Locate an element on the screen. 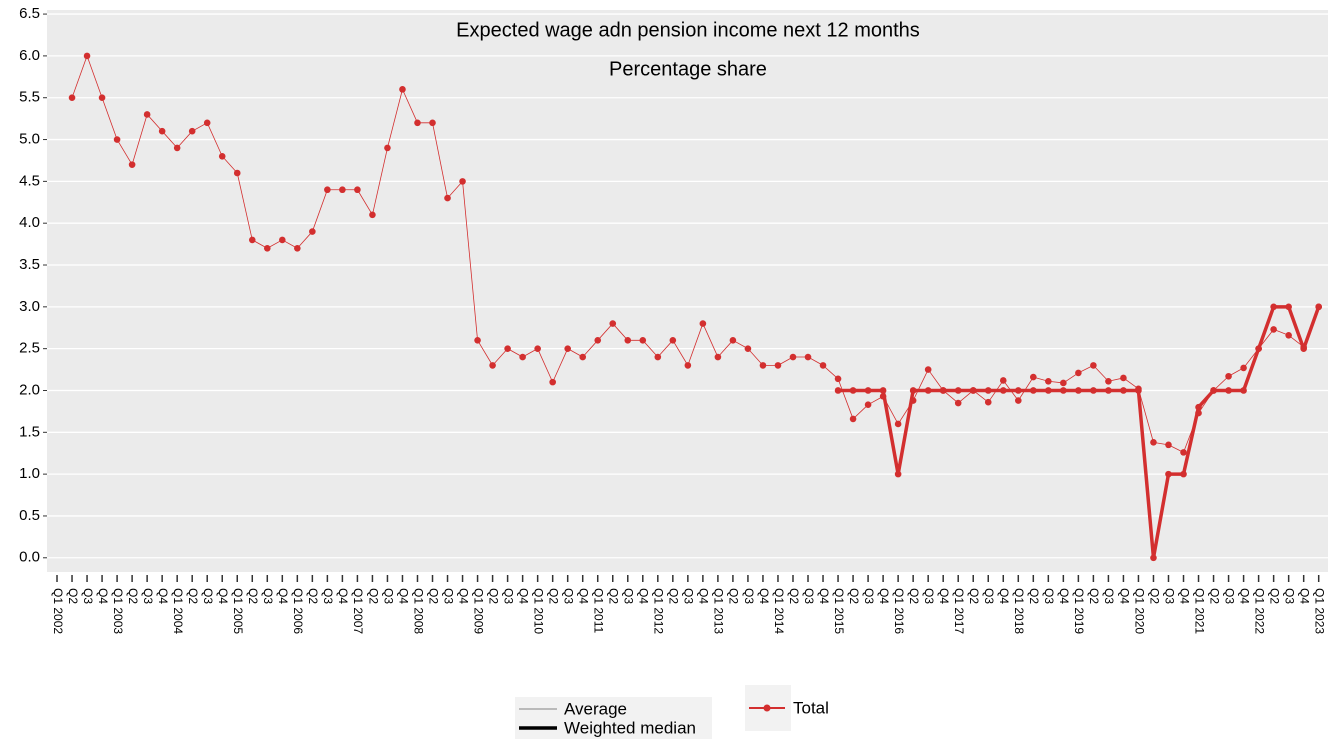  y-tick-label: 5.0 is located at coordinates (29, 139).